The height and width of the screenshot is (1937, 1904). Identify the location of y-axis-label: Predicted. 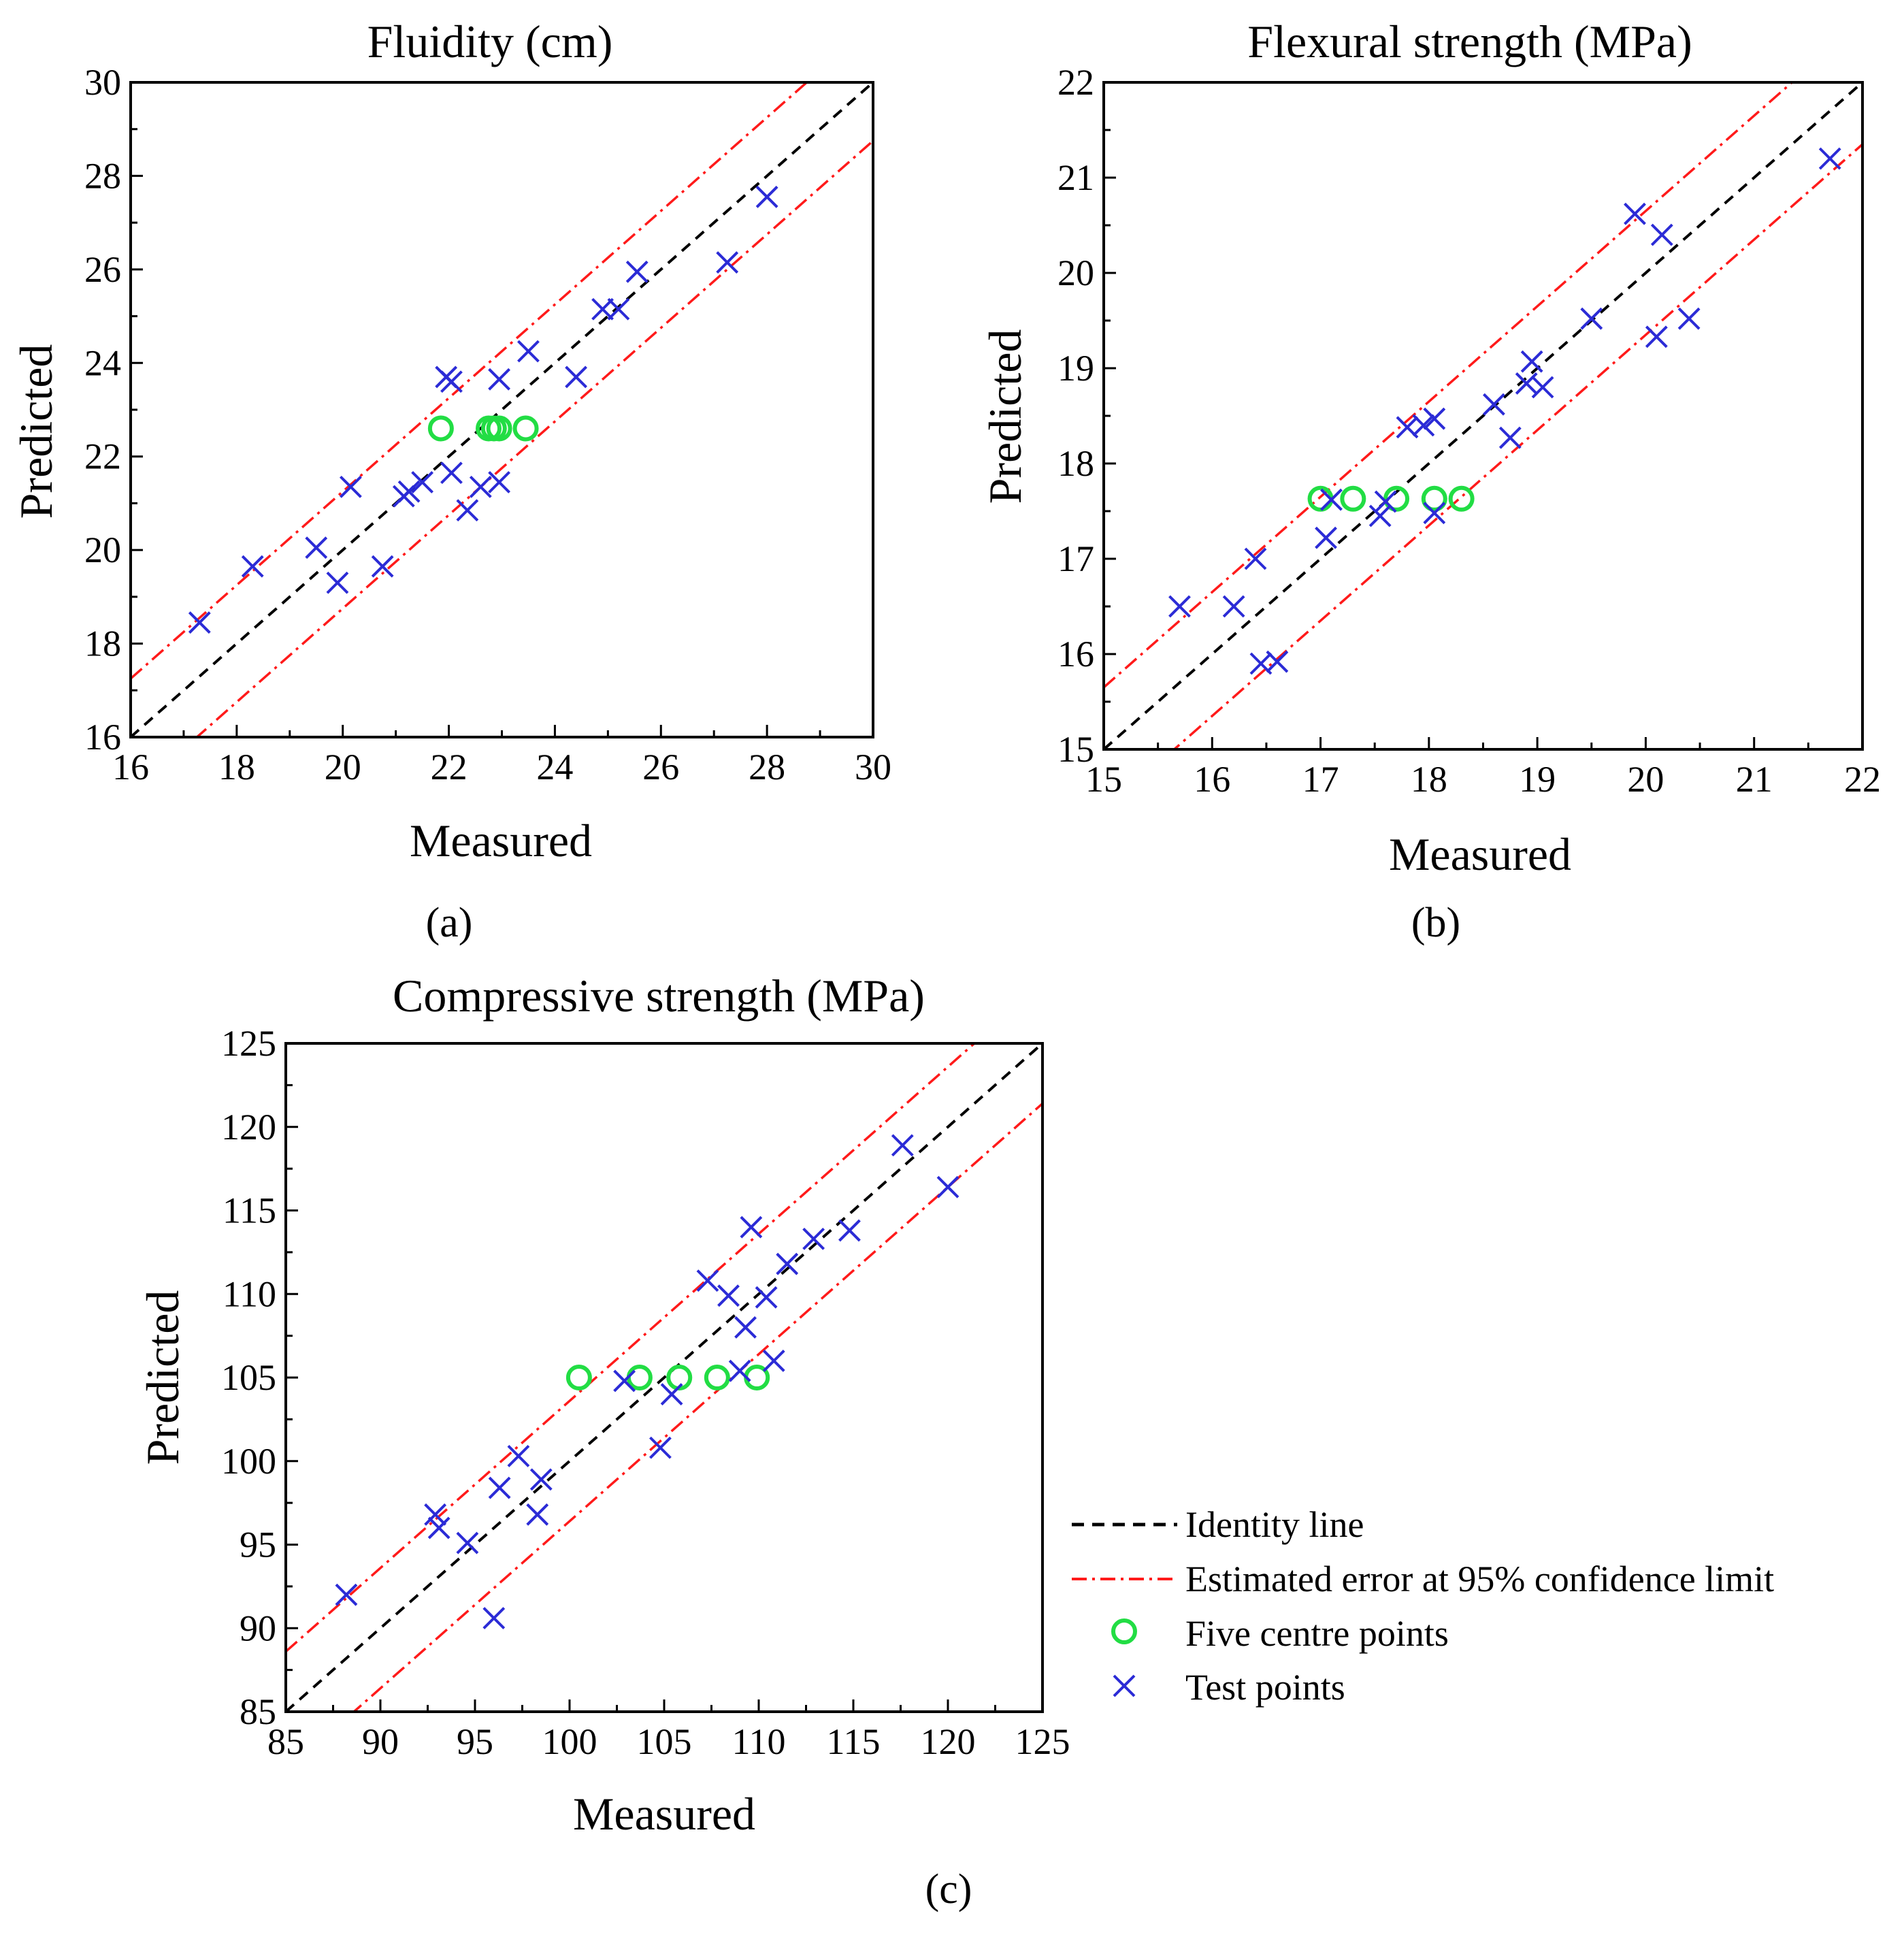
(1005, 416).